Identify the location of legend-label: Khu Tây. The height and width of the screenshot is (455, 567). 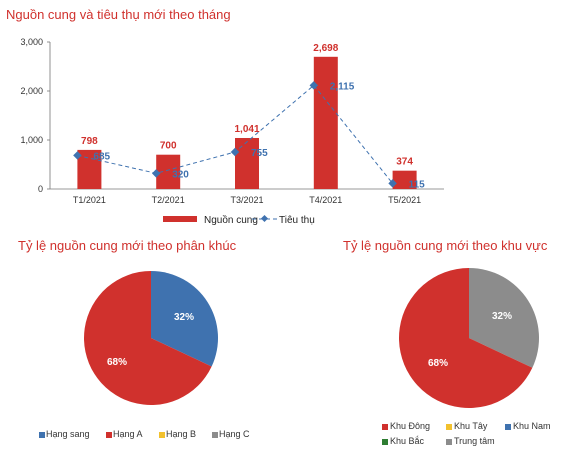
(471, 426).